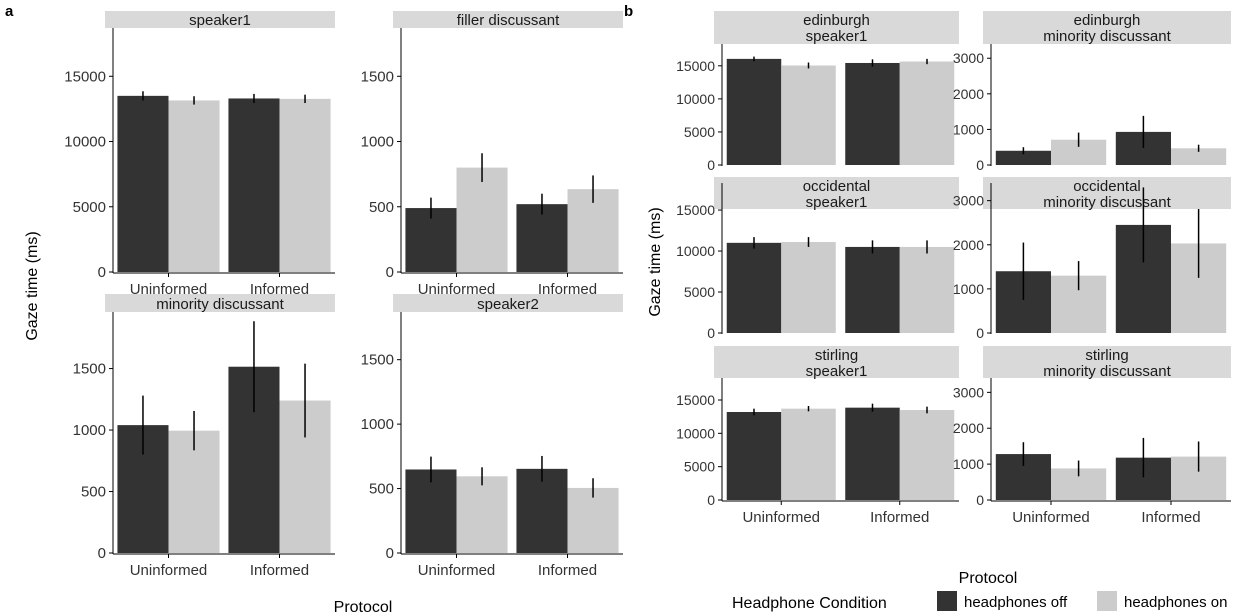 The image size is (1253, 615). Describe the element at coordinates (947, 601) in the screenshot. I see `legend-swatch-headphones-off` at that location.